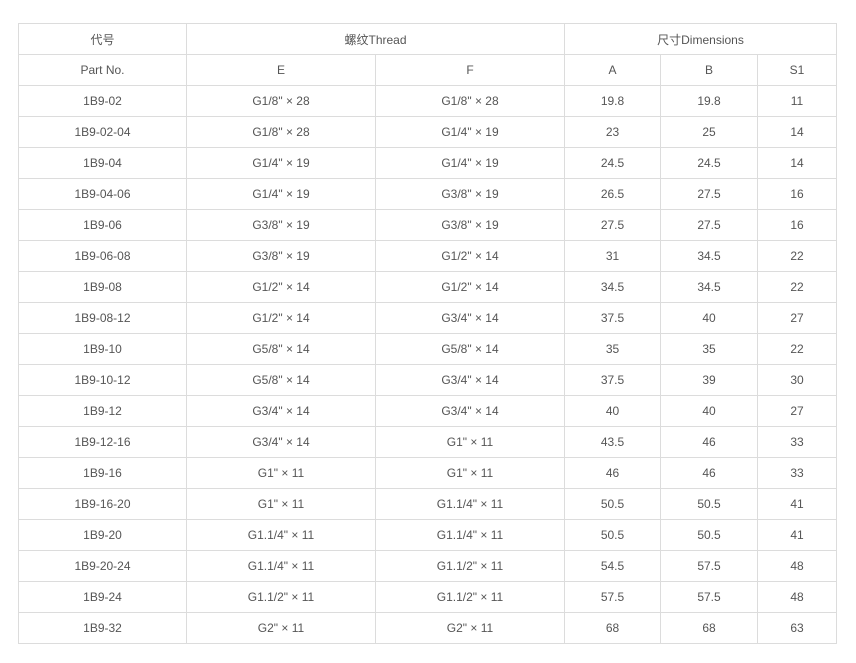 The width and height of the screenshot is (856, 663). I want to click on table-row: 1B9-16-20 G1" × 11 G1.1/4" × 11 50.5 50.5 41, so click(427, 504).